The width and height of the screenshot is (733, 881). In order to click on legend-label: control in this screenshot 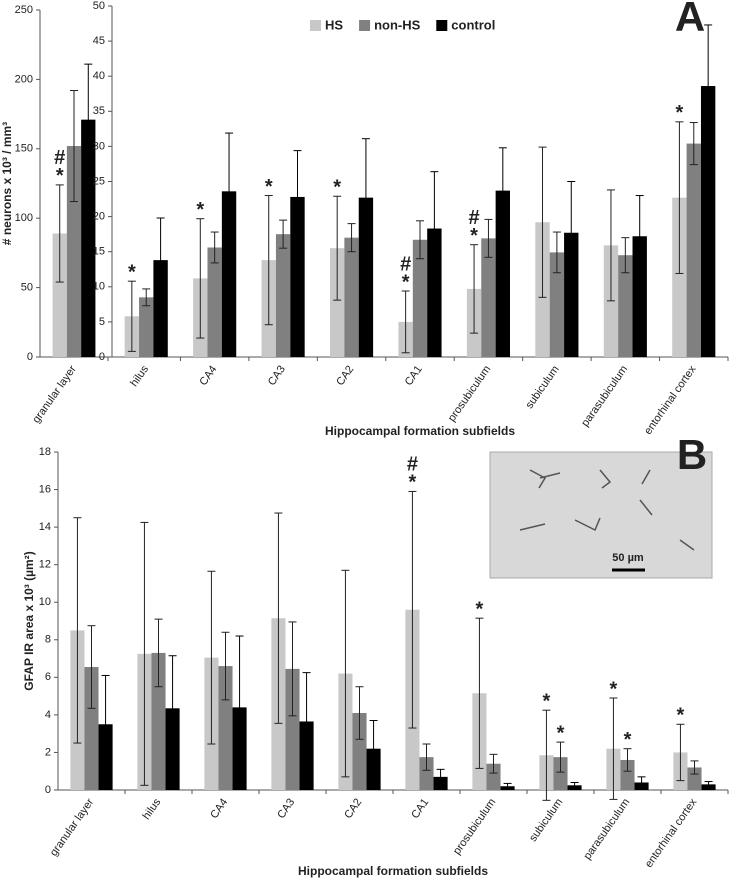, I will do `click(473, 24)`.